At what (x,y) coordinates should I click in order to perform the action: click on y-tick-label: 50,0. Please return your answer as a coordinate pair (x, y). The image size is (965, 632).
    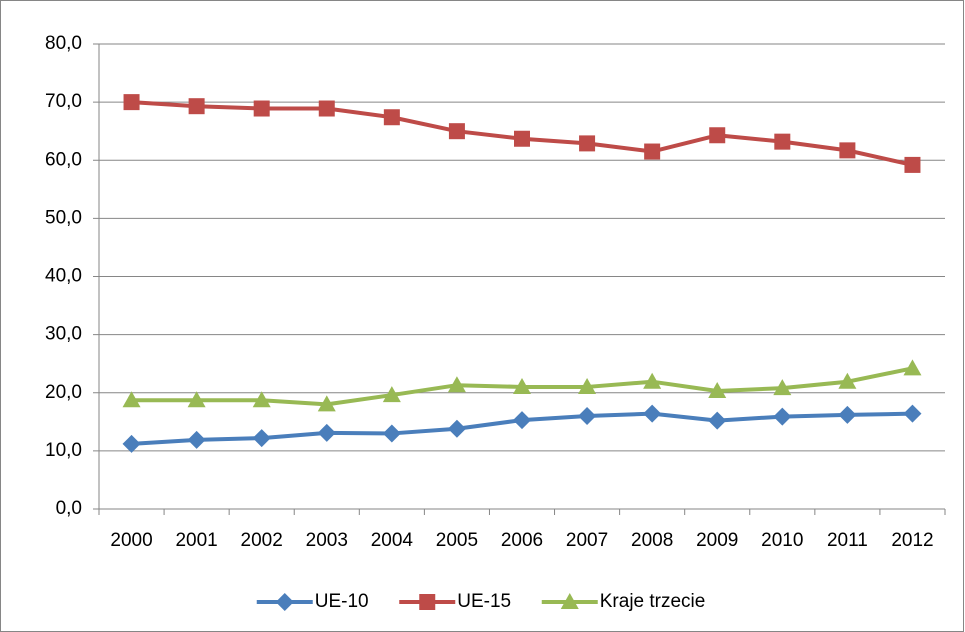
    Looking at the image, I should click on (63, 217).